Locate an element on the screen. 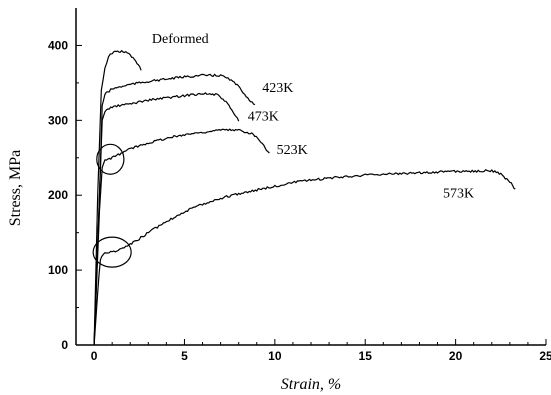  y-tick-label: 400 is located at coordinates (58, 45).